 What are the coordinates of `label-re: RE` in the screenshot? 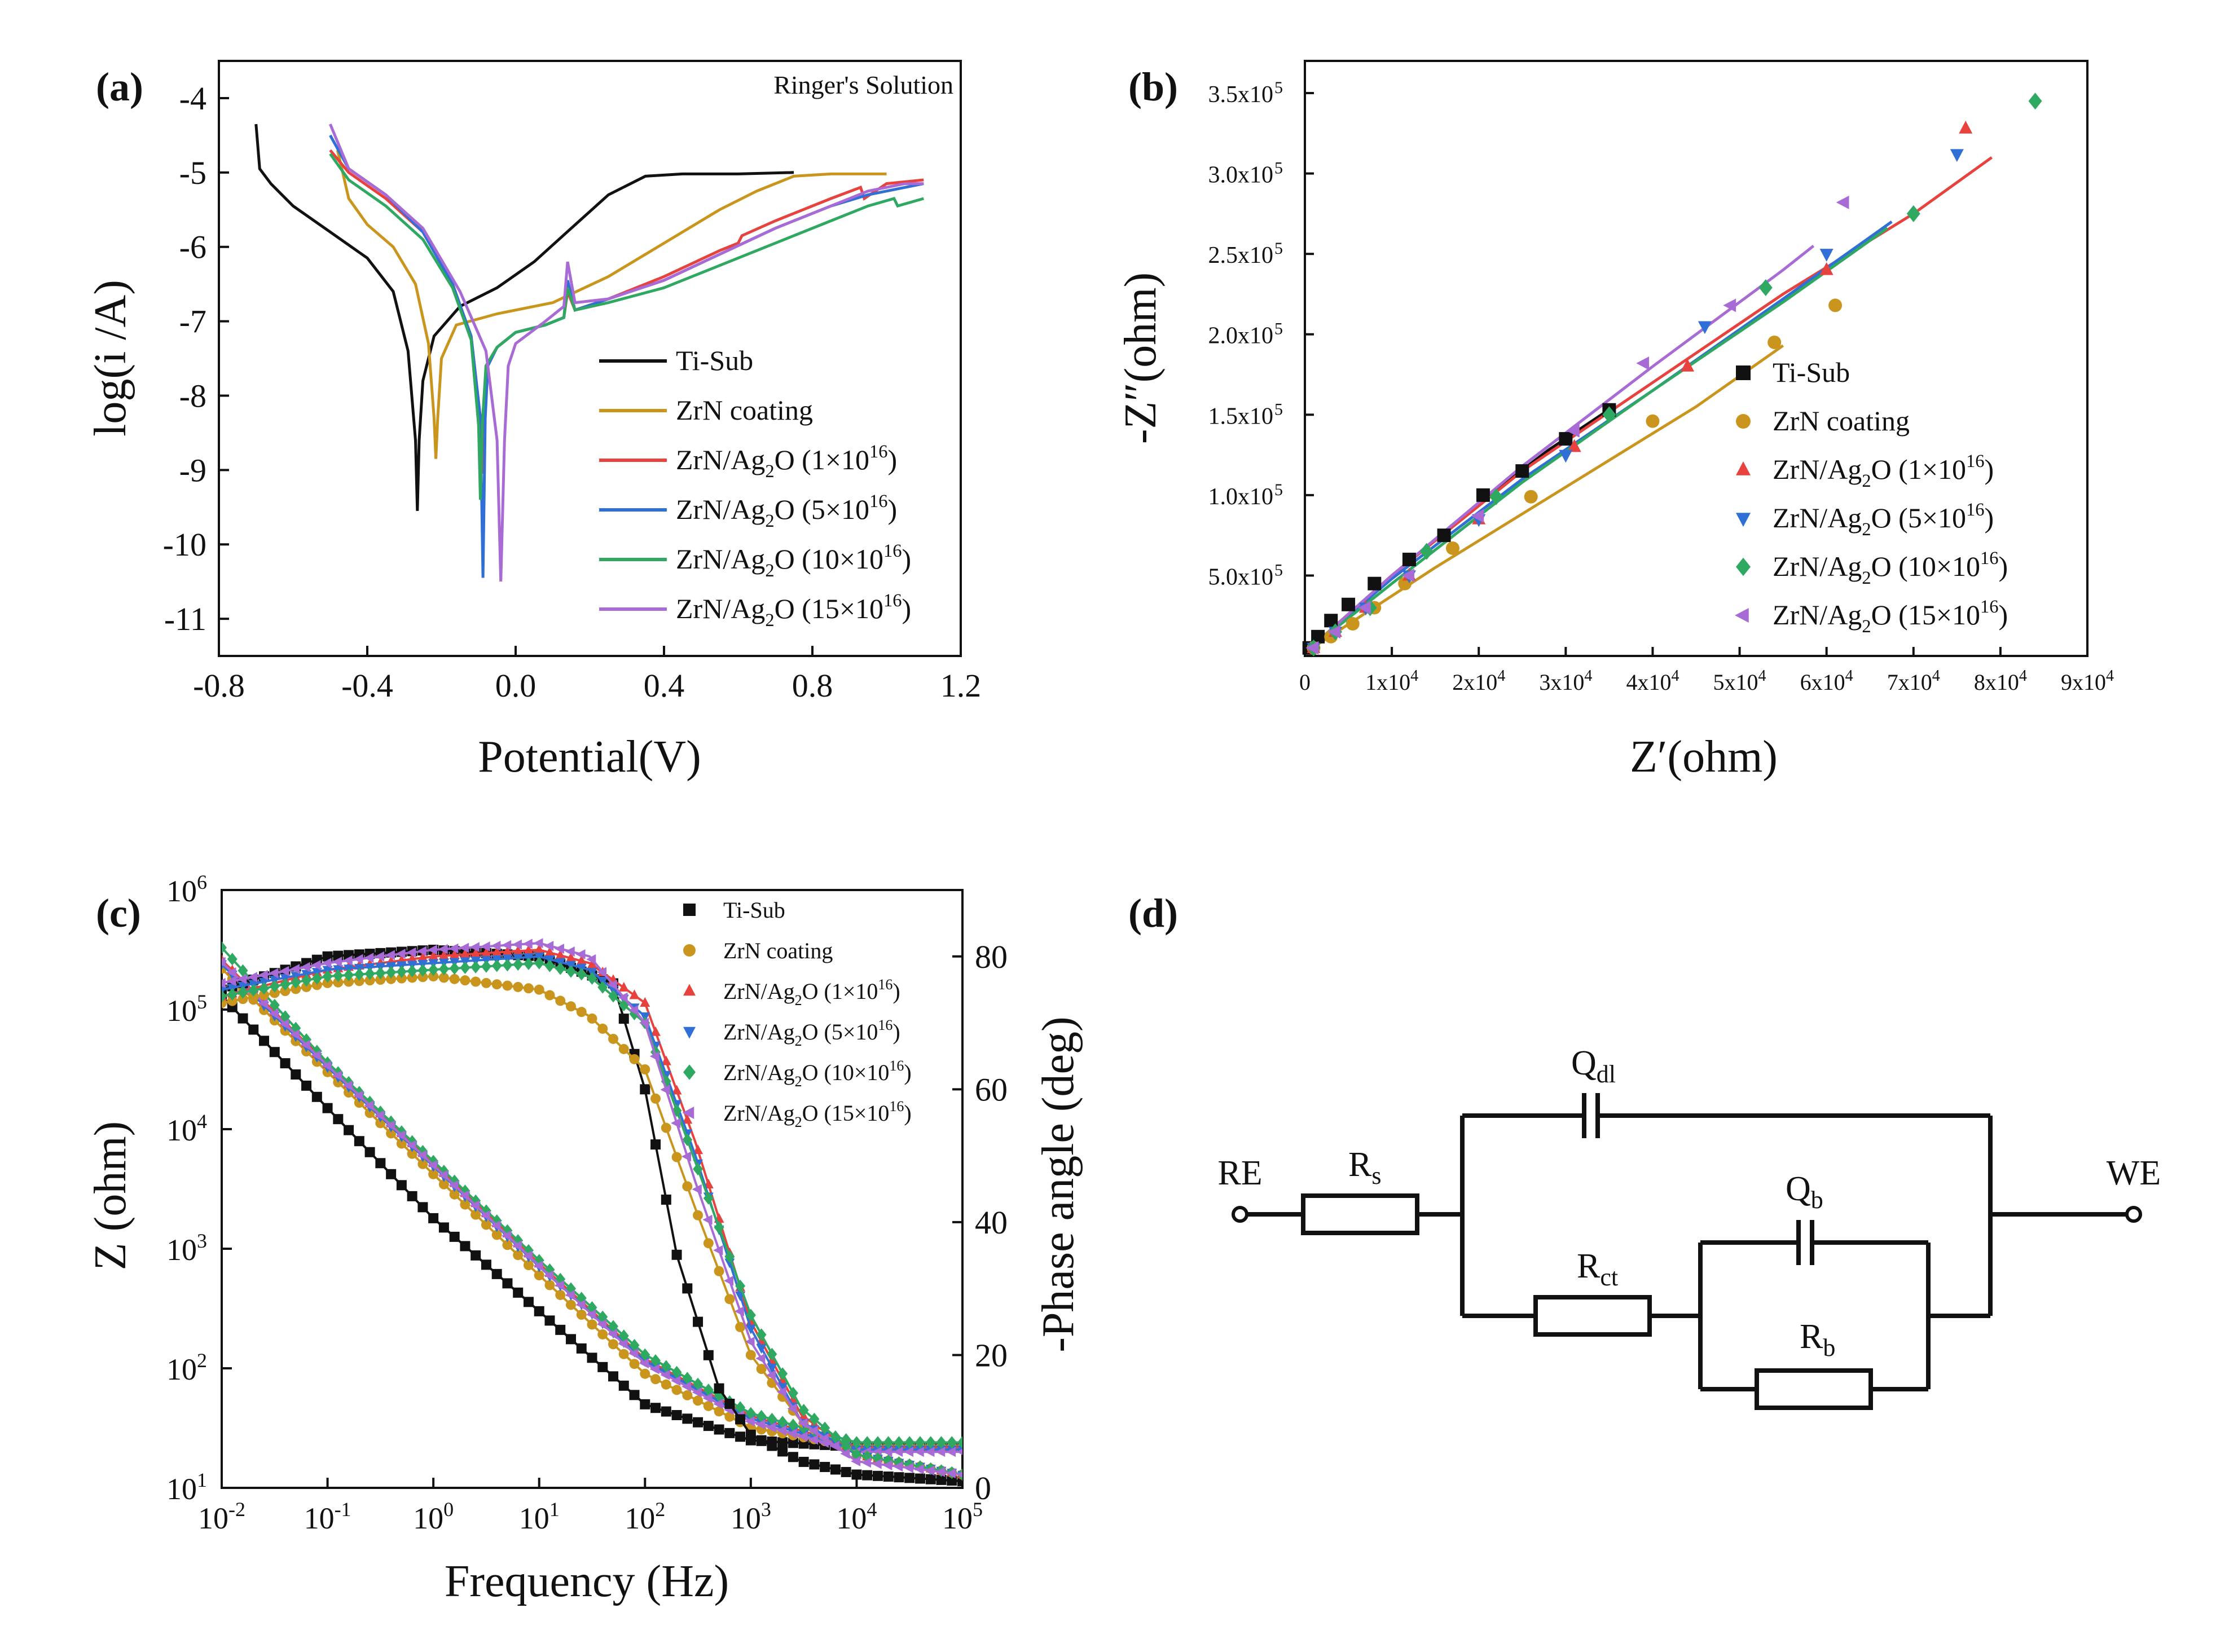 It's located at (1239, 1173).